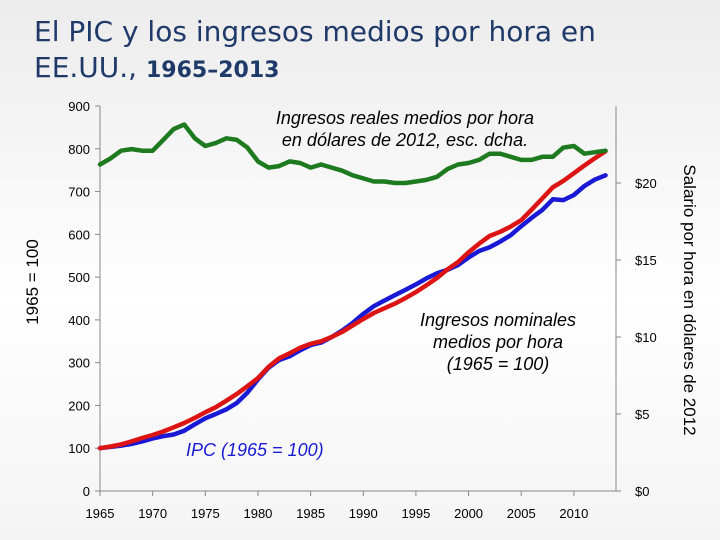 Image resolution: width=720 pixels, height=540 pixels. Describe the element at coordinates (310, 513) in the screenshot. I see `x-tick-label: 1985` at that location.